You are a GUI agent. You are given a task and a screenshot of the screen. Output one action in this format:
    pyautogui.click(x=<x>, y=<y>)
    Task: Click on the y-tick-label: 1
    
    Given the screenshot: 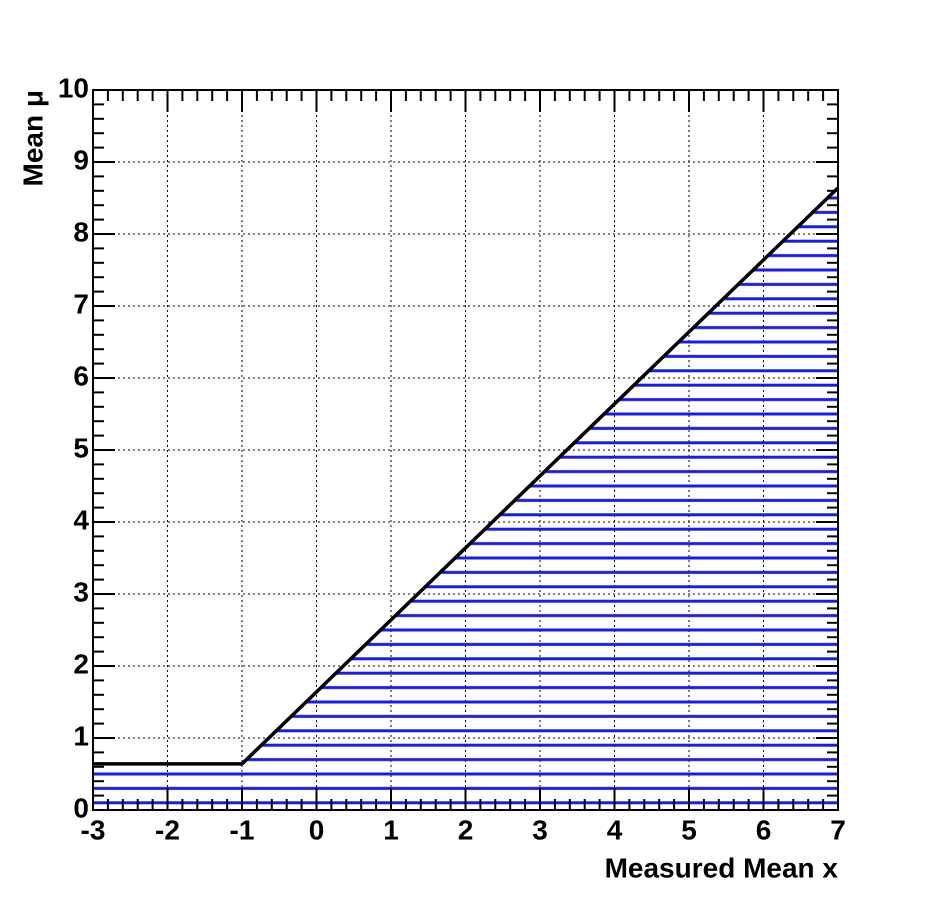 What is the action you would take?
    pyautogui.click(x=81, y=735)
    